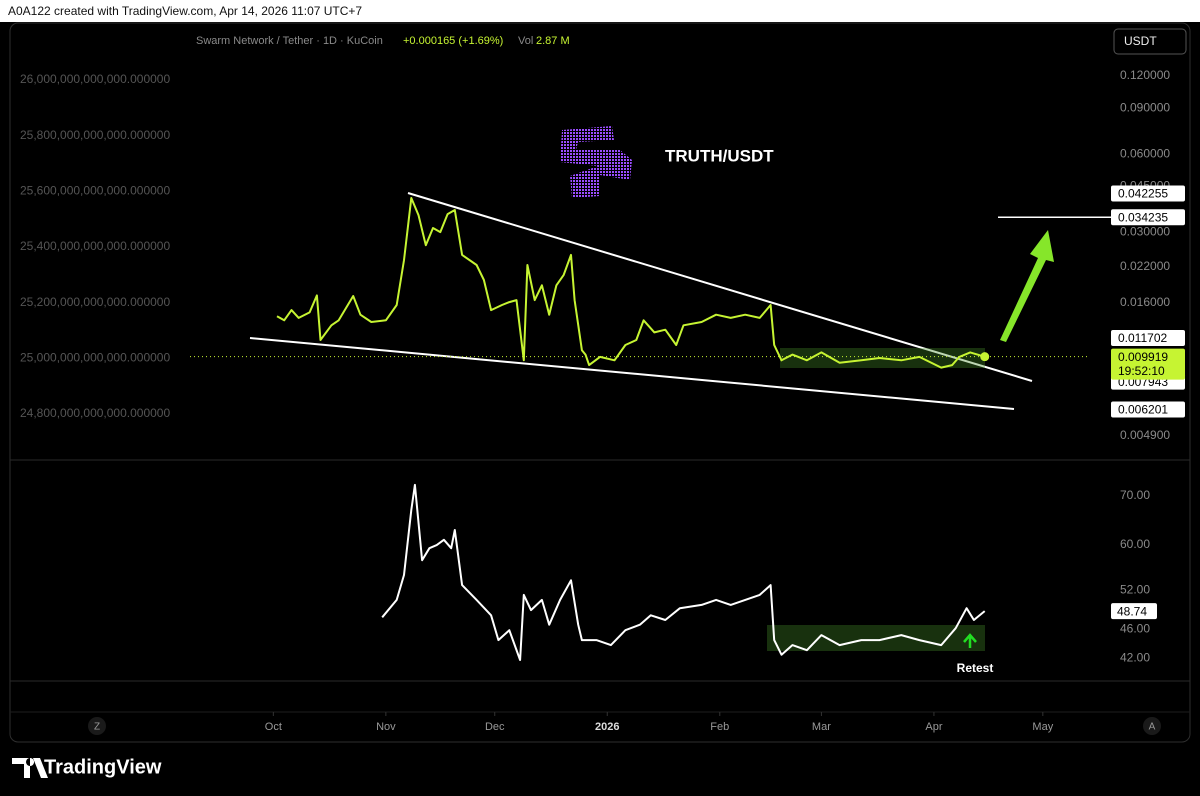 This screenshot has height=796, width=1200. Describe the element at coordinates (1145, 302) in the screenshot. I see `y-tick-label: 0.016000` at that location.